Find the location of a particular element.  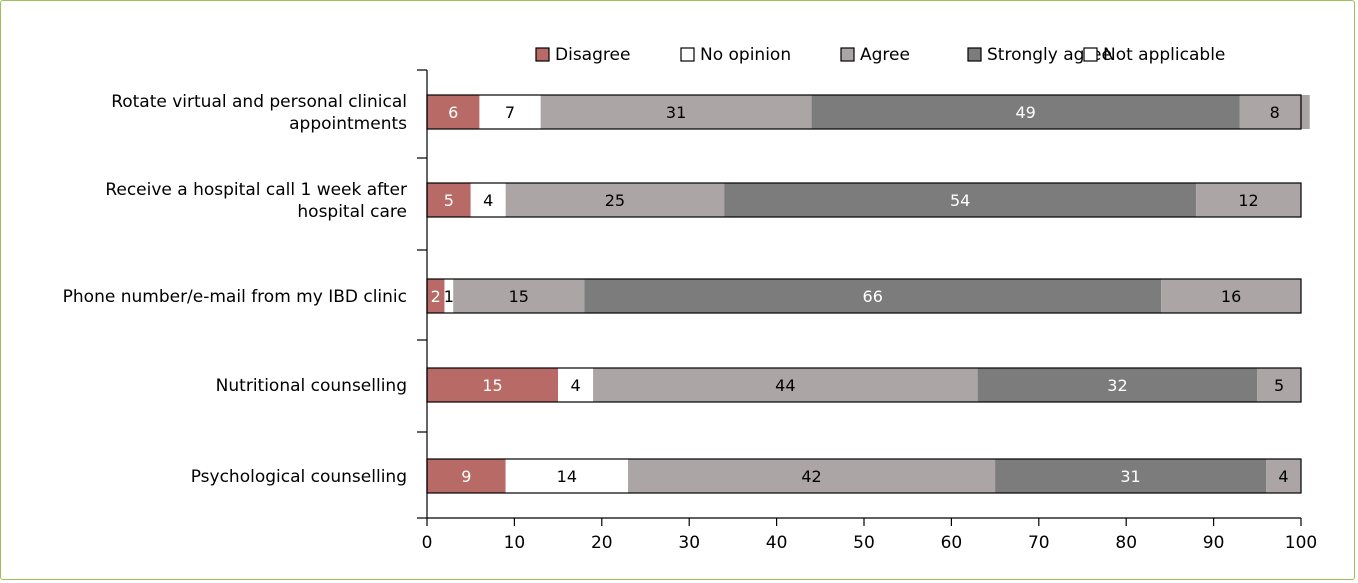

x-tick-label: 0 is located at coordinates (427, 543).